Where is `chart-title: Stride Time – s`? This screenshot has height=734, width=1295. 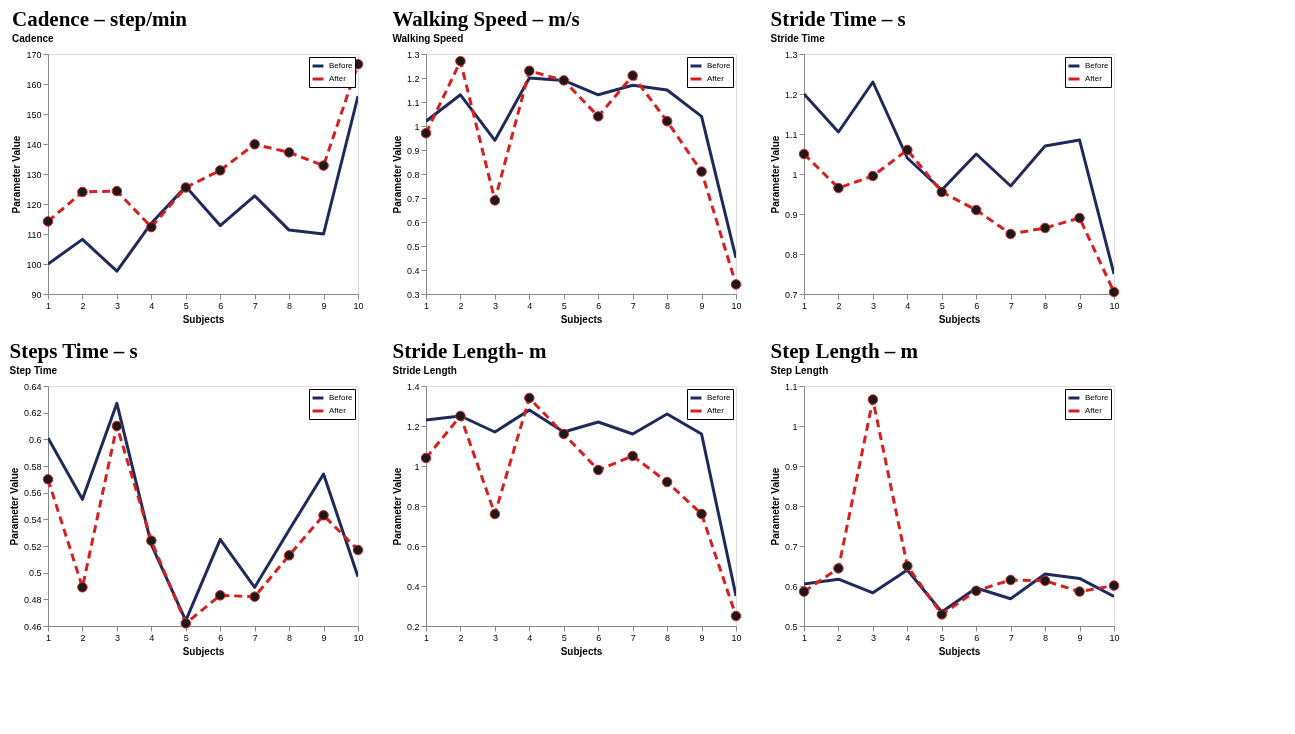 chart-title: Stride Time – s is located at coordinates (838, 19).